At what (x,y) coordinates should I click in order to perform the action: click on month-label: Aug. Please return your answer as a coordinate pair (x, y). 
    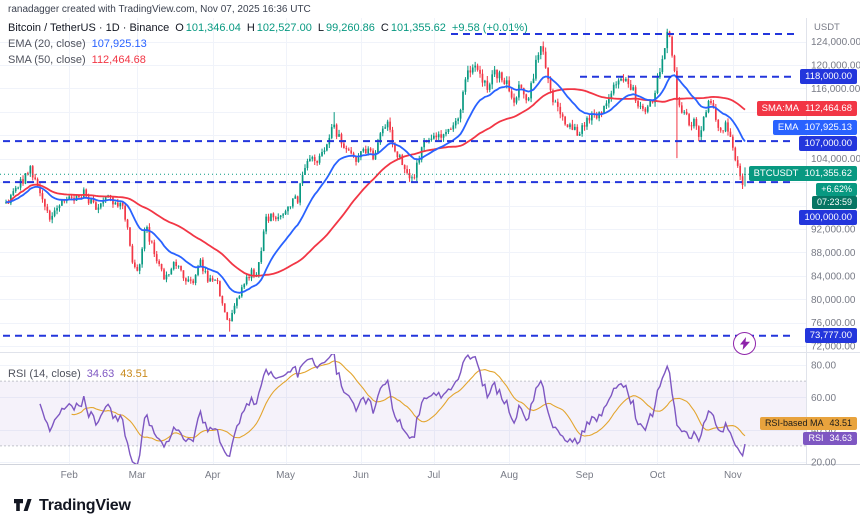
    Looking at the image, I should click on (509, 475).